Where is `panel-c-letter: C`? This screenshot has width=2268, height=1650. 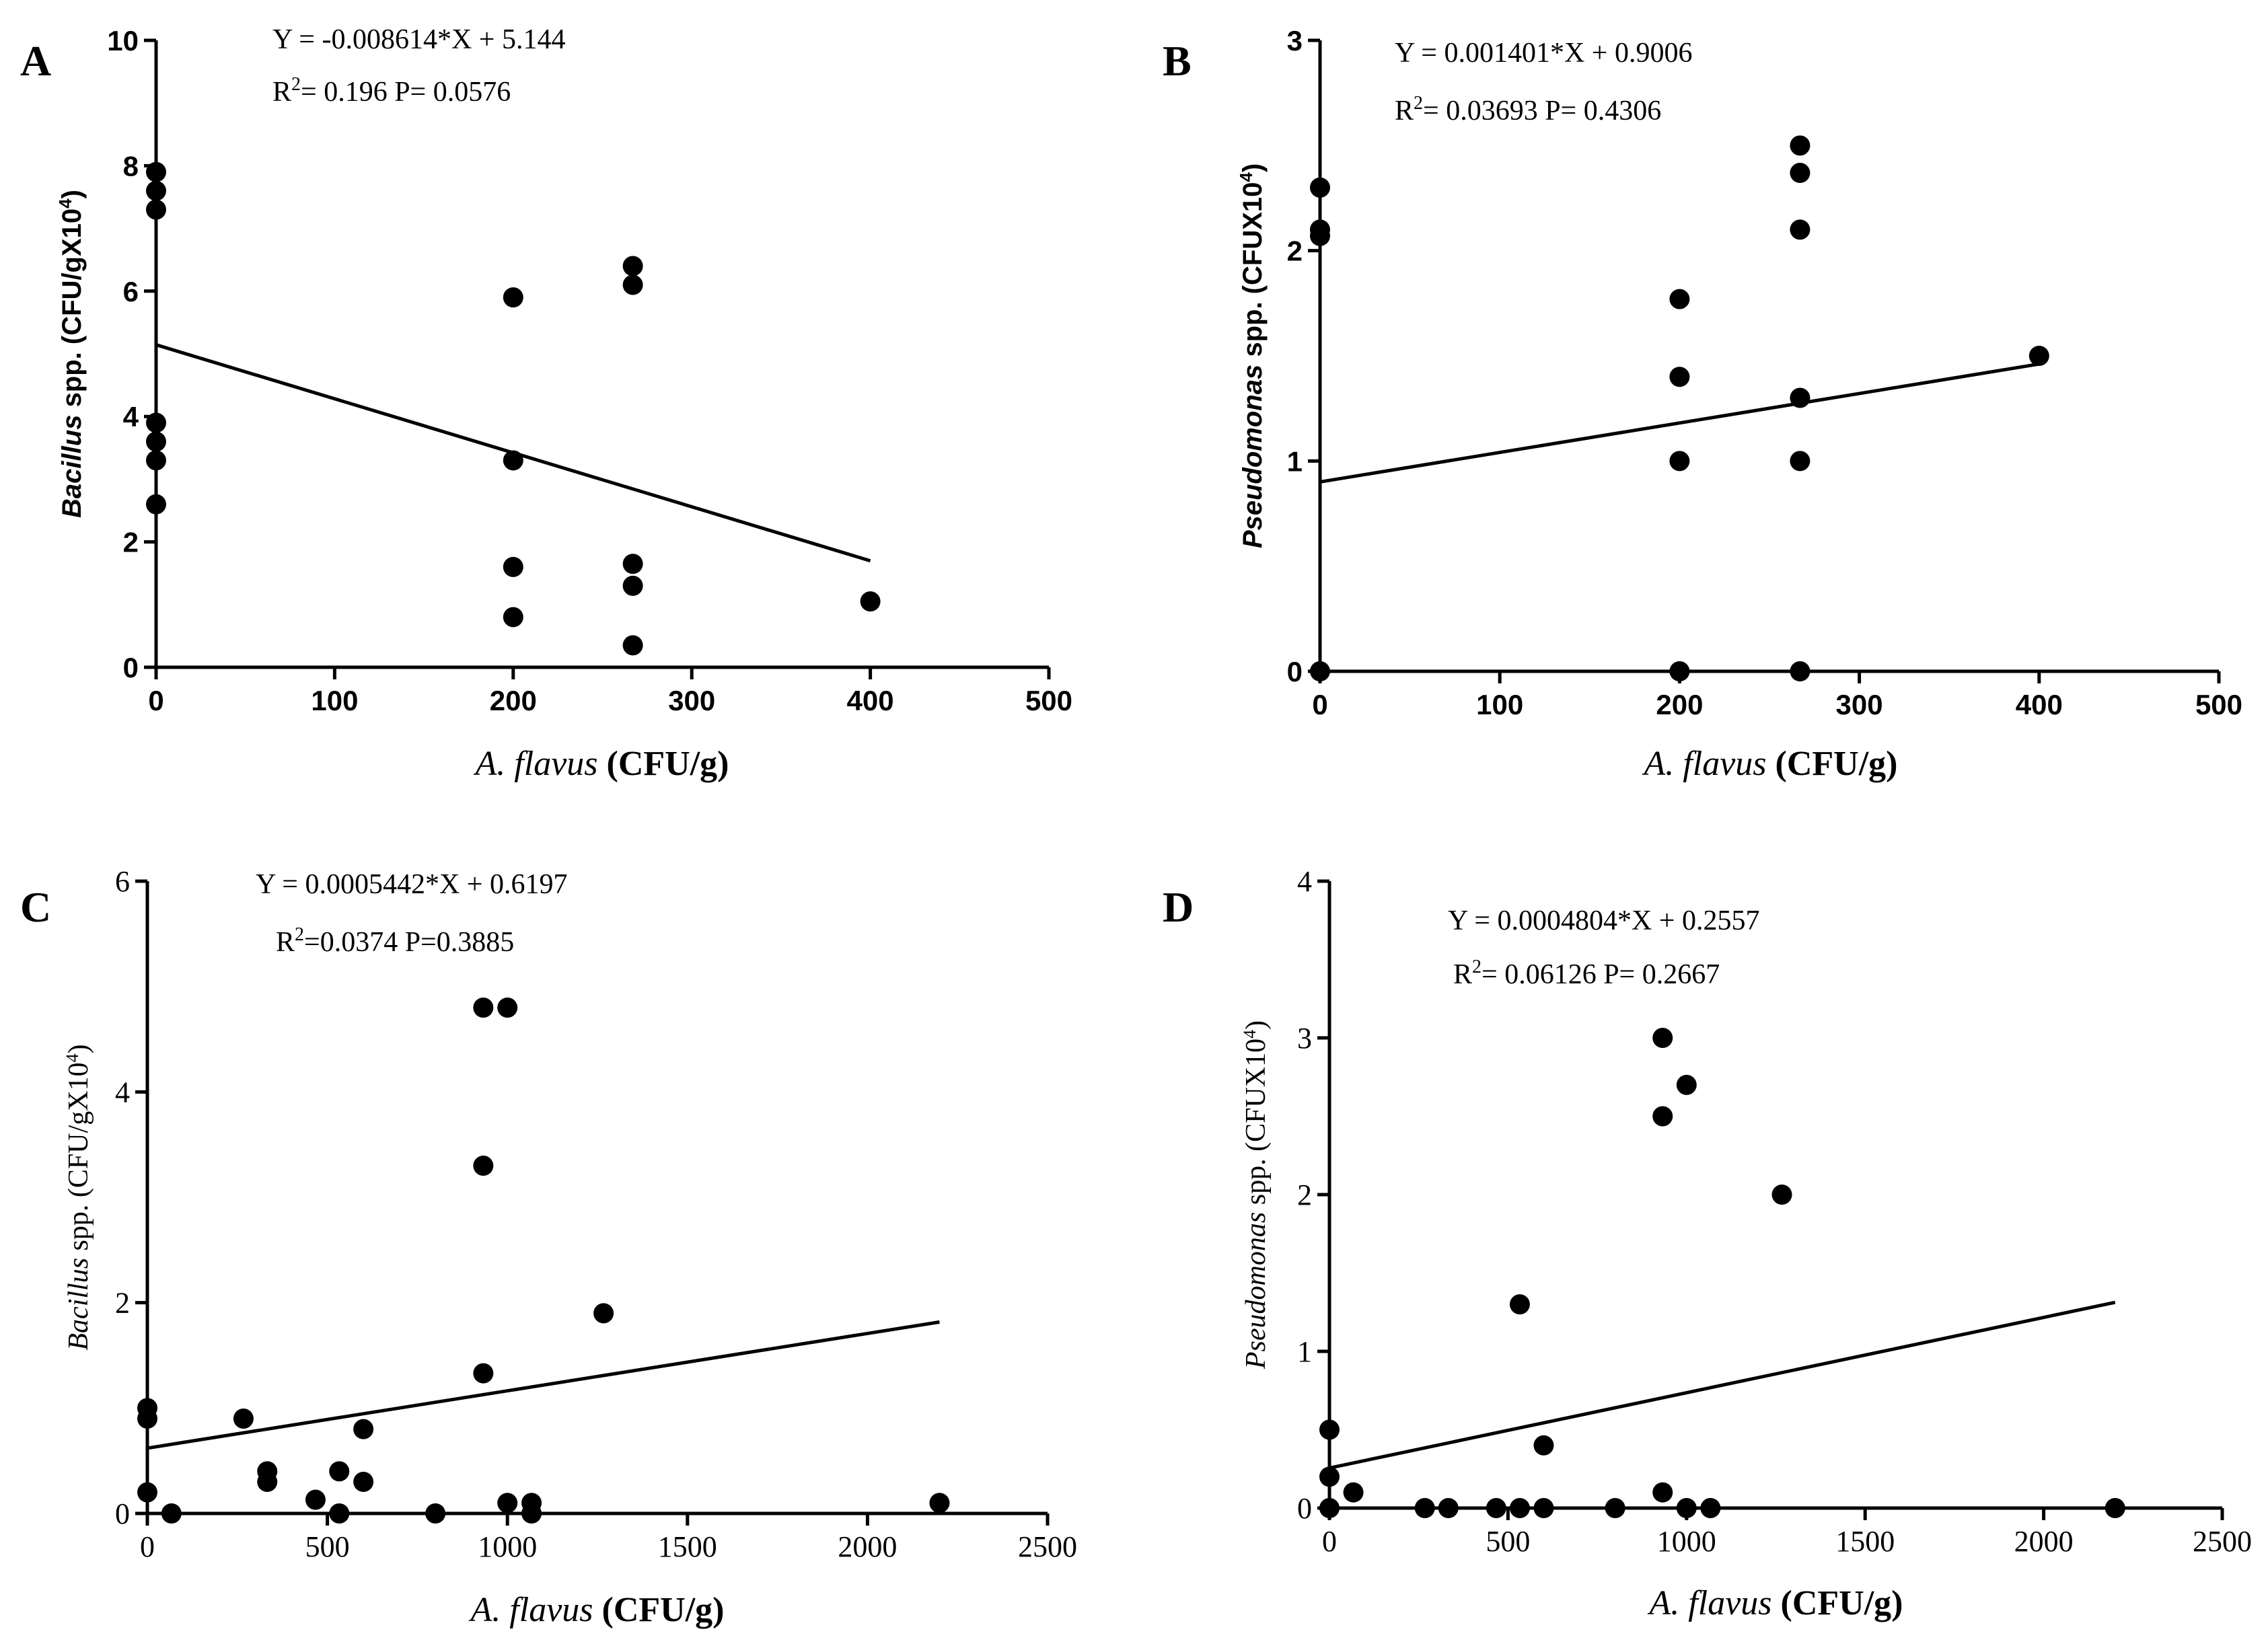 panel-c-letter: C is located at coordinates (35, 907).